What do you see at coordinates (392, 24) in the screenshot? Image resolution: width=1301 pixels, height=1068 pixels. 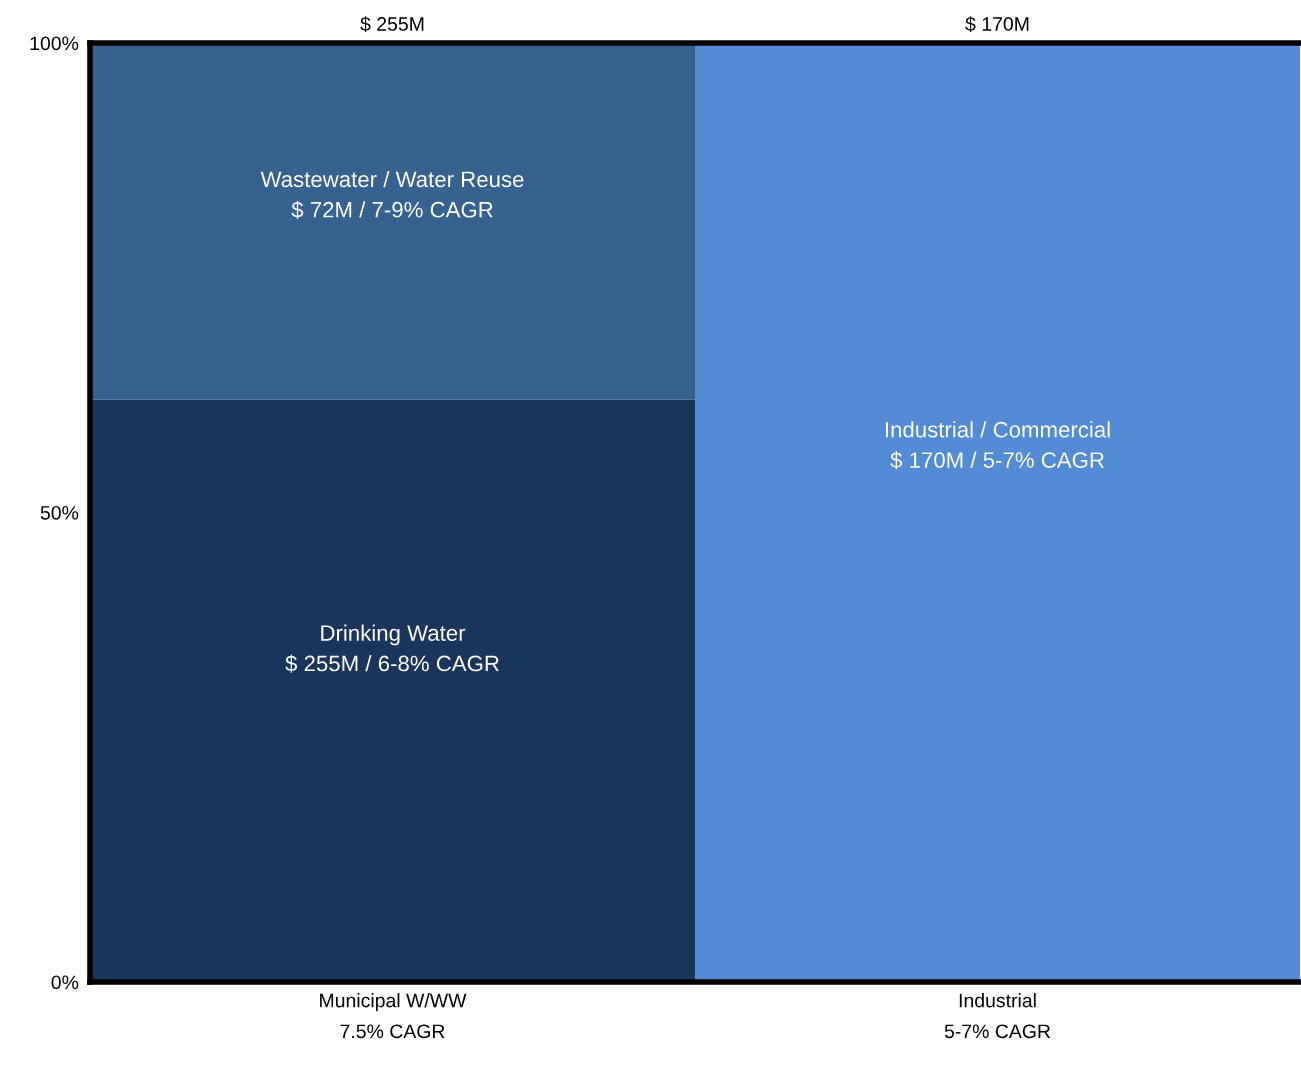 I see `annotation: $ 255M` at bounding box center [392, 24].